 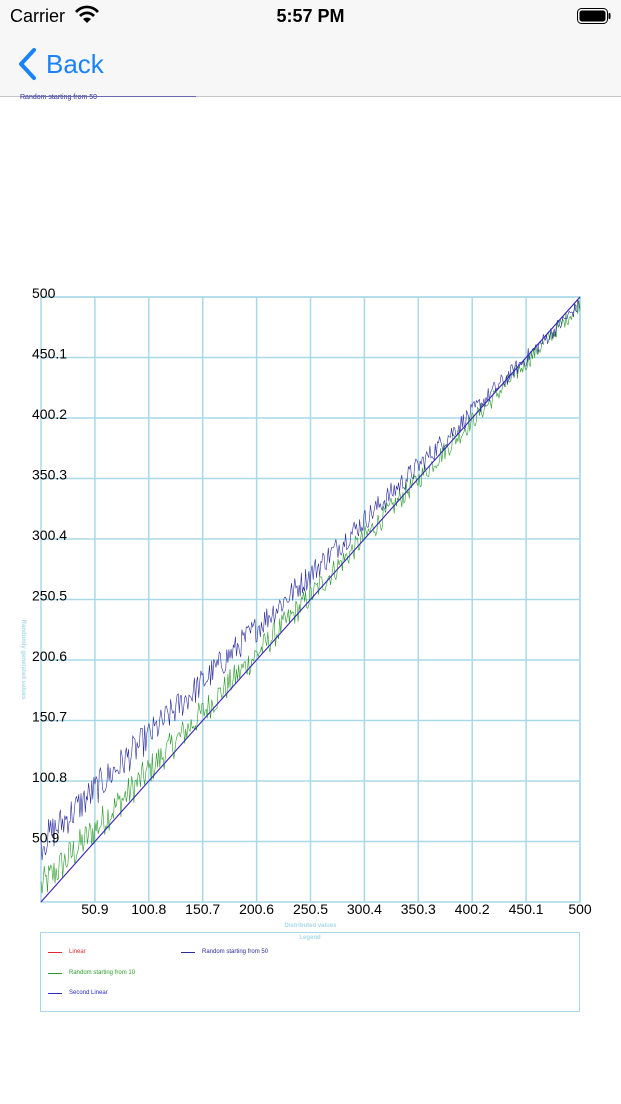 What do you see at coordinates (49, 596) in the screenshot?
I see `y-tick-label: 250.5` at bounding box center [49, 596].